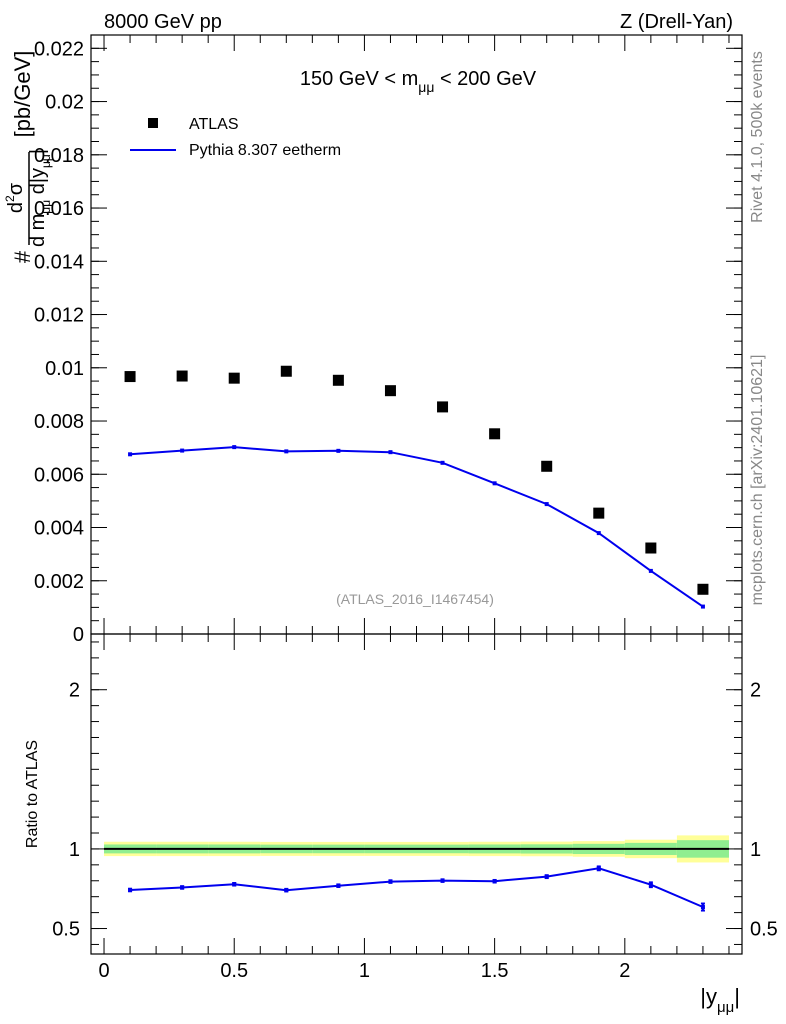 The image size is (786, 1024). I want to click on main-title: 150 GeV < mμμ < 200 GeV, so click(418, 81).